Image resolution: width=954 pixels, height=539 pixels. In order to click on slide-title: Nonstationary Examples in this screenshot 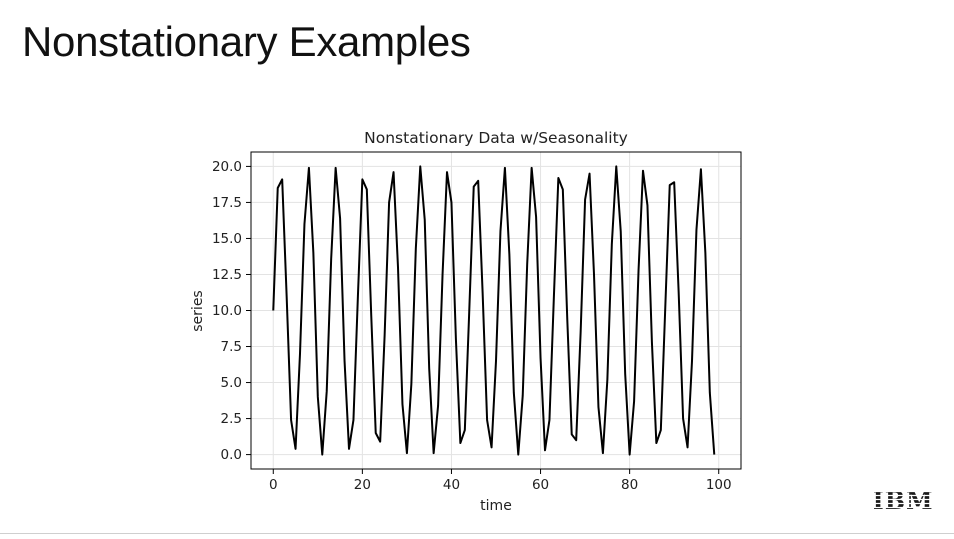, I will do `click(246, 41)`.